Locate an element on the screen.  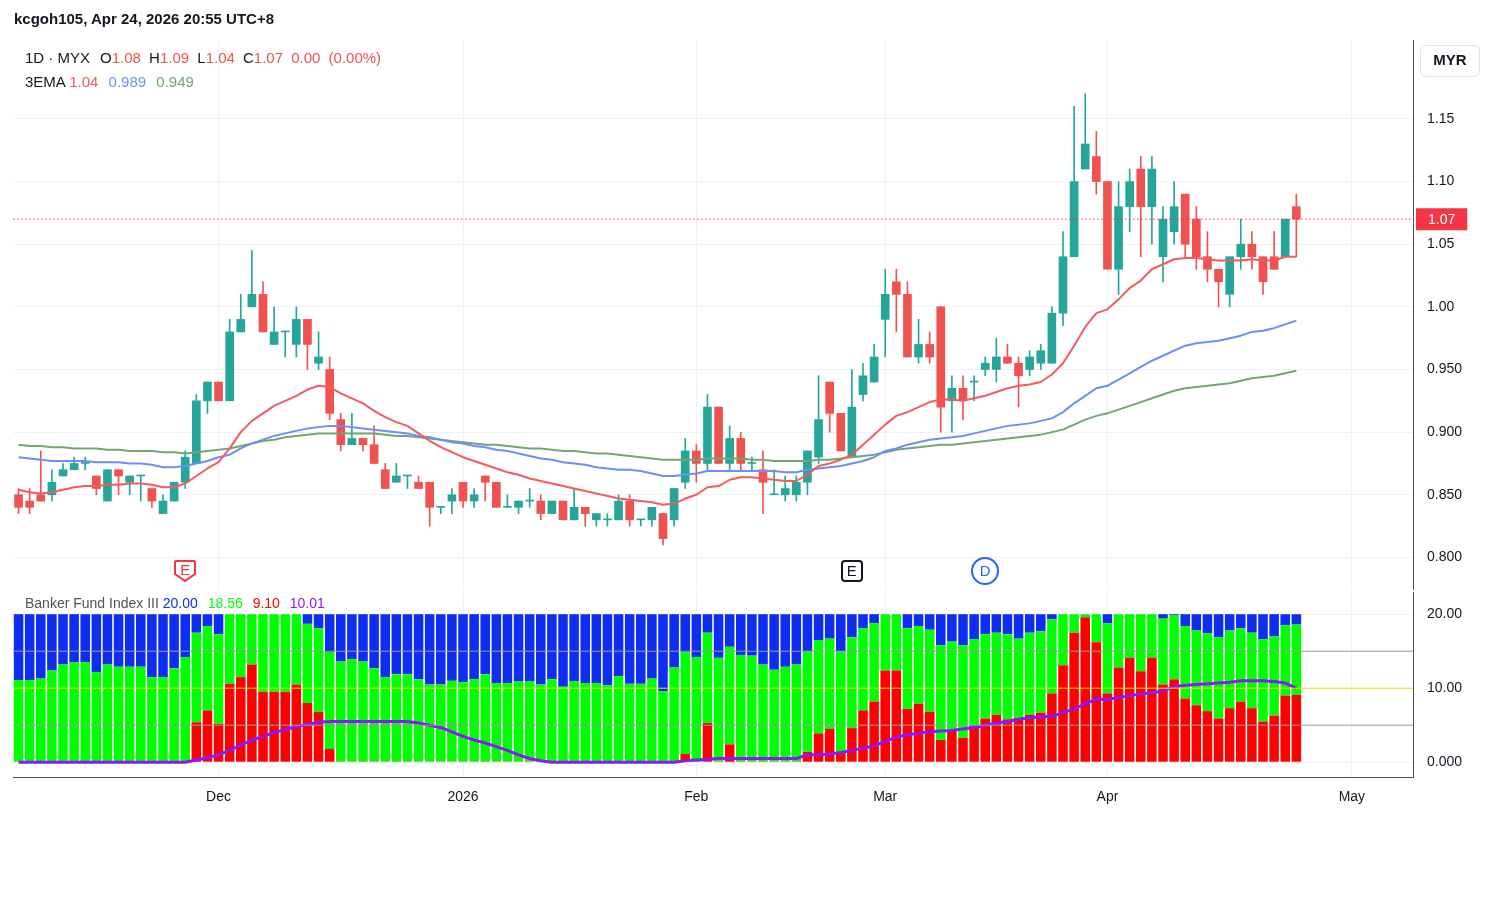
chart-title: Banker Fund Index III 20.00 18.56 9.10 10.01 is located at coordinates (175, 603).